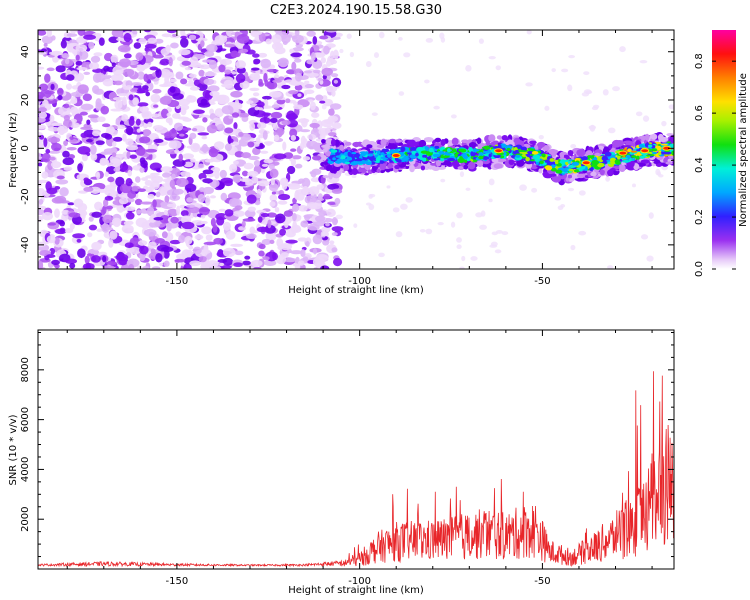 This screenshot has height=600, width=750. Describe the element at coordinates (542, 281) in the screenshot. I see `spectrogram-x-tick-label: -50` at that location.